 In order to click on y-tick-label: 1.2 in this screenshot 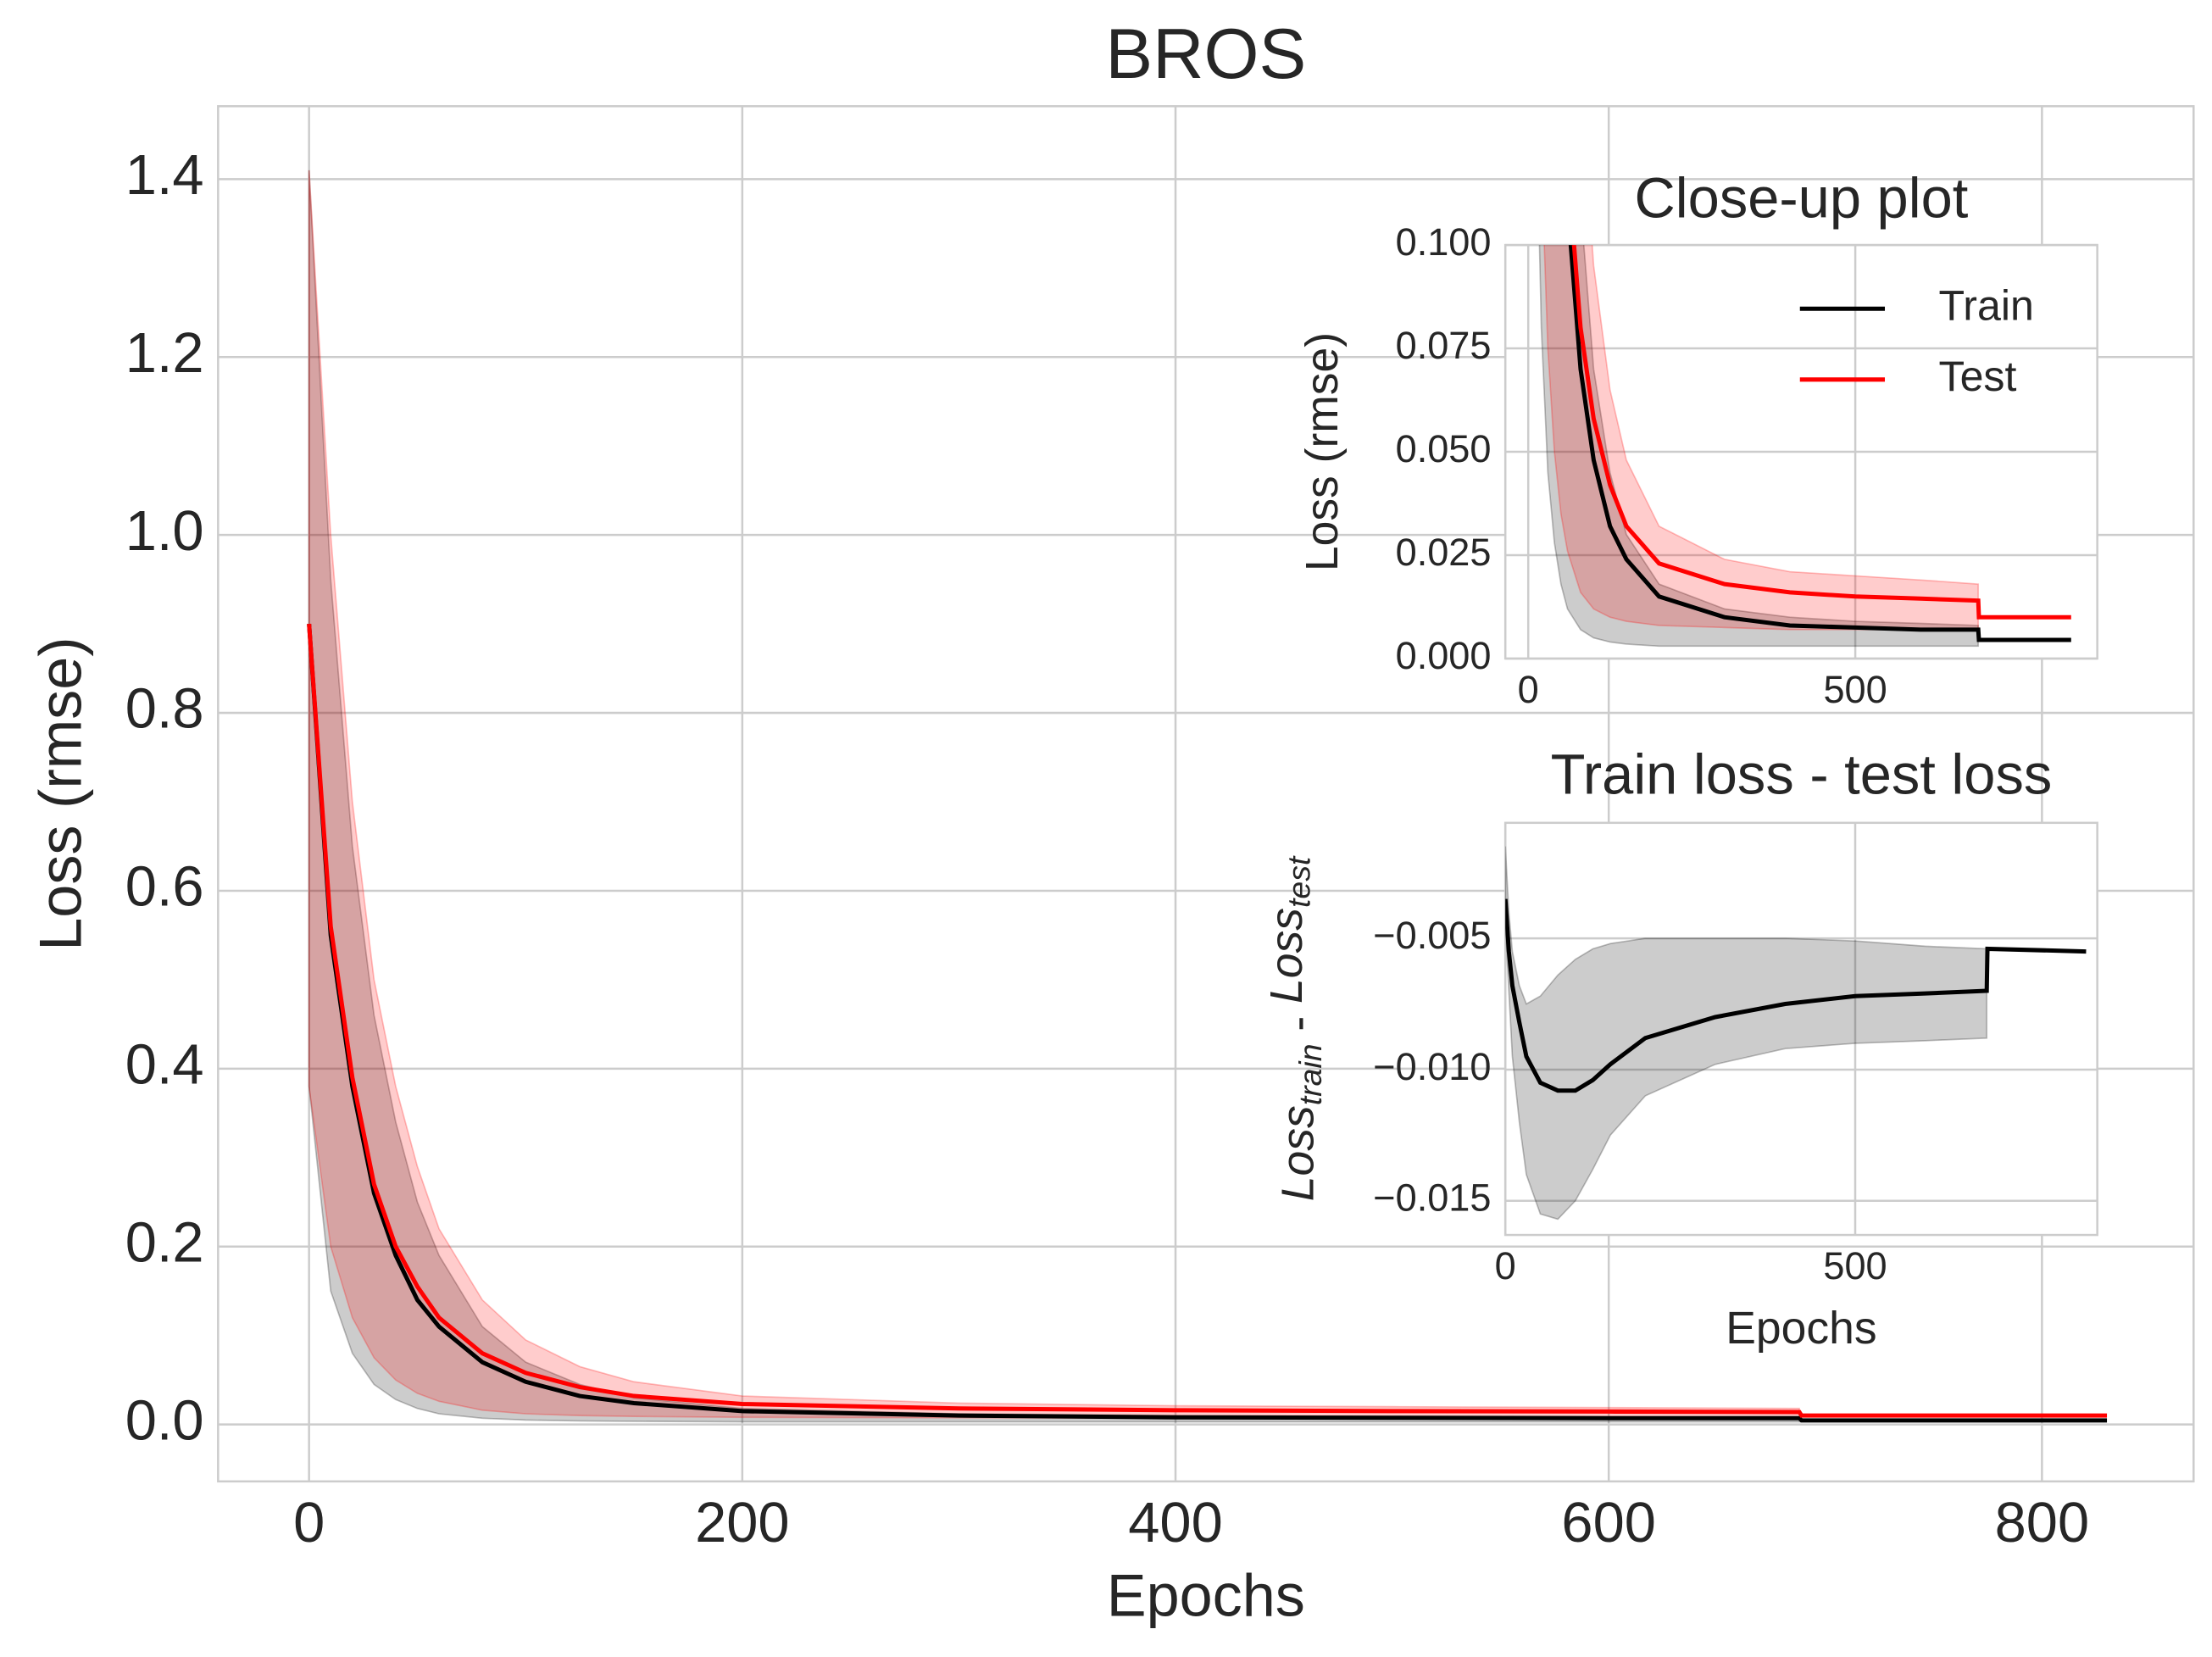, I will do `click(164, 353)`.